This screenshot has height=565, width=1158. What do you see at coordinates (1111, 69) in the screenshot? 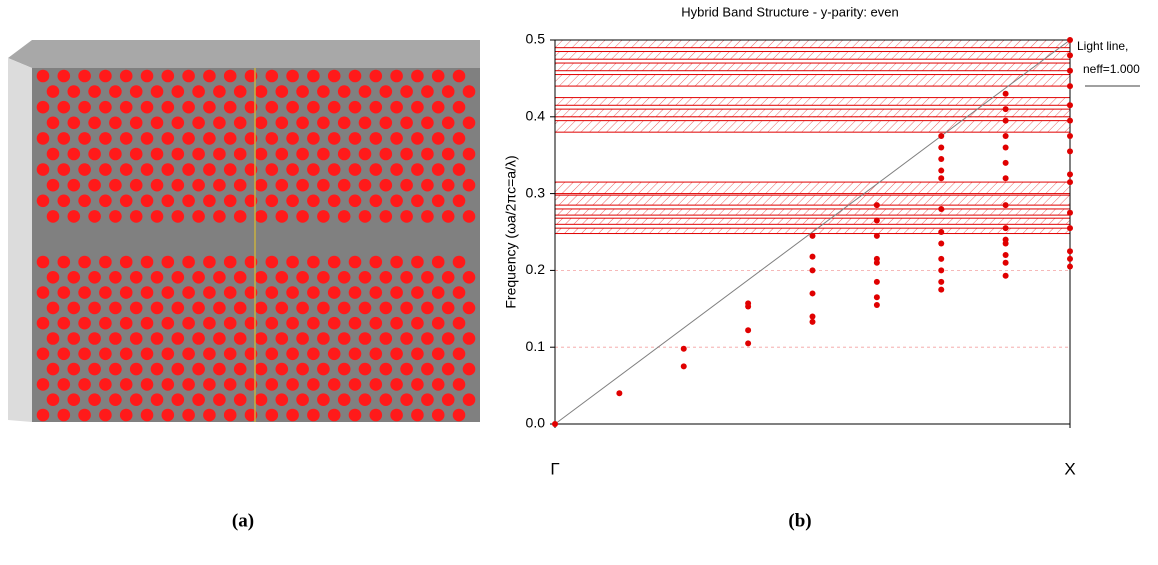
I see `light-line-label: neff=1.000` at bounding box center [1111, 69].